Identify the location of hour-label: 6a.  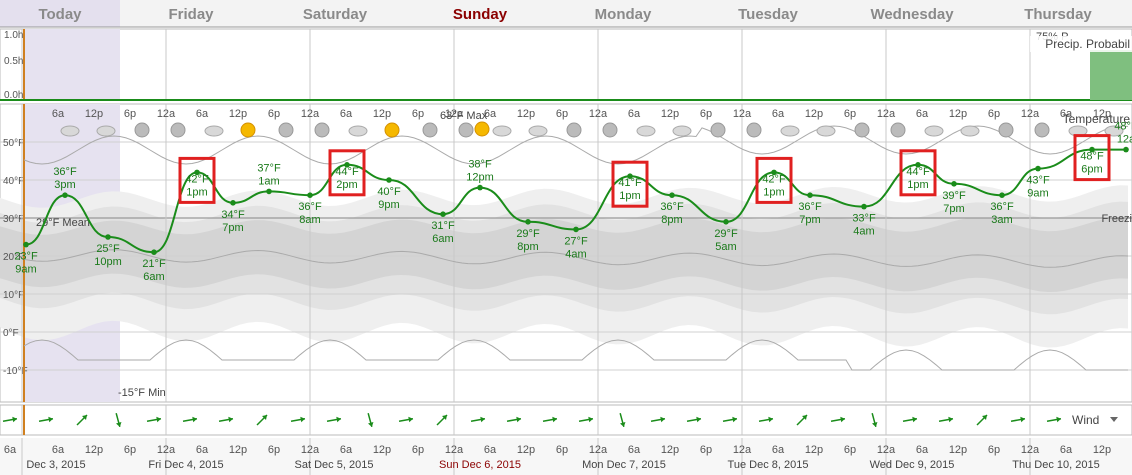
(922, 114).